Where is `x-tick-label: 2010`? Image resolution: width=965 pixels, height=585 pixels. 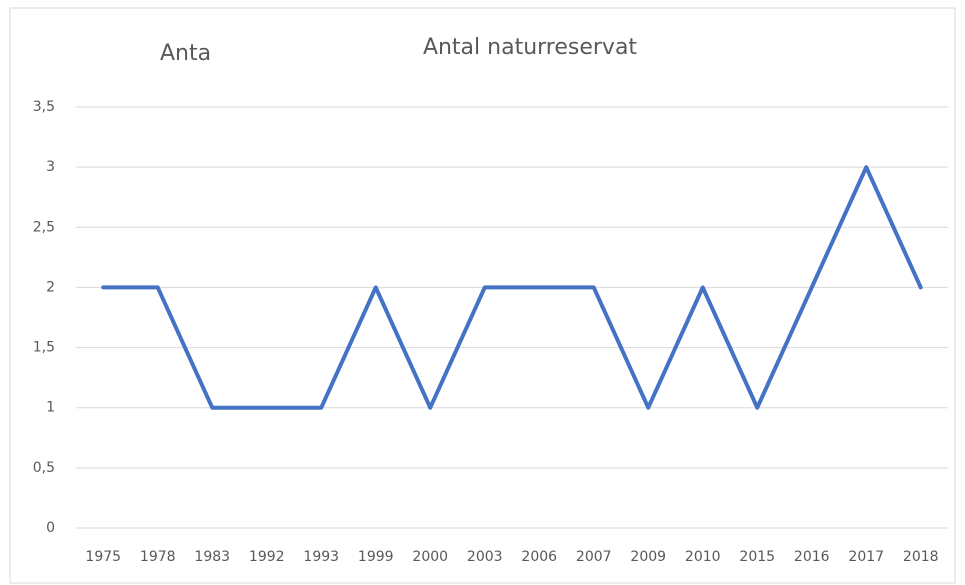 x-tick-label: 2010 is located at coordinates (703, 557).